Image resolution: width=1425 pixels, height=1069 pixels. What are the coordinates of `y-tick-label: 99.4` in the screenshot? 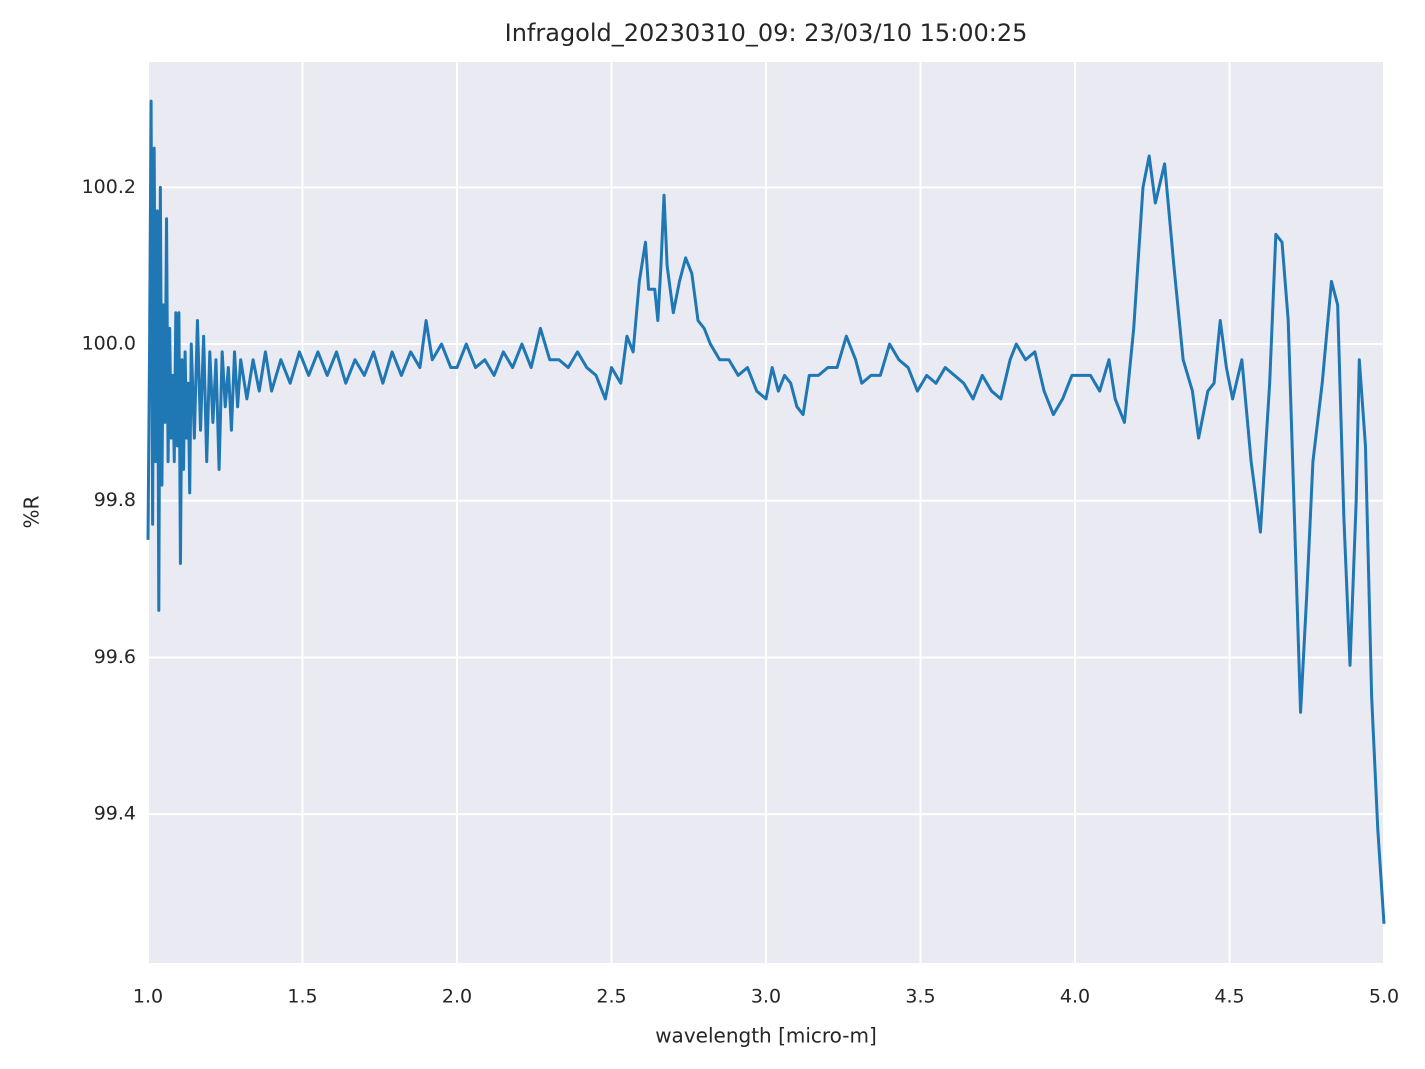 It's located at (115, 814).